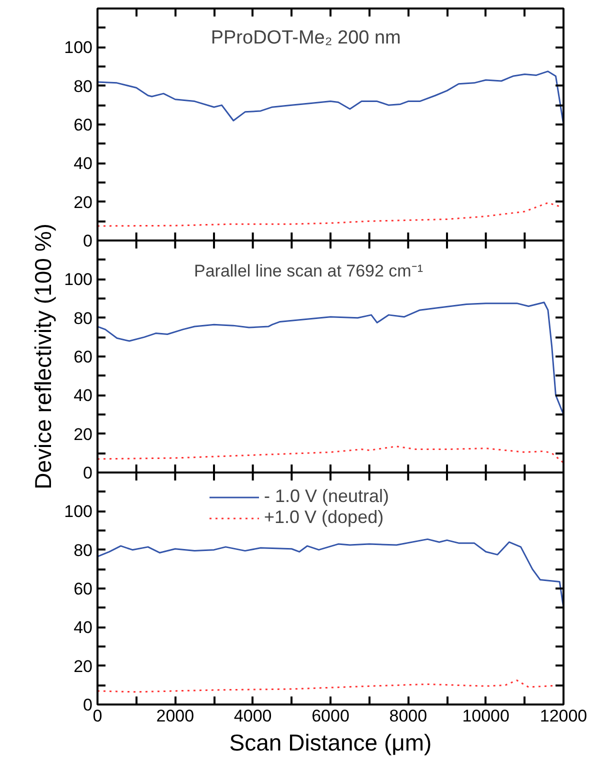 Image resolution: width=609 pixels, height=778 pixels. I want to click on x-tick-label: 12000, so click(564, 716).